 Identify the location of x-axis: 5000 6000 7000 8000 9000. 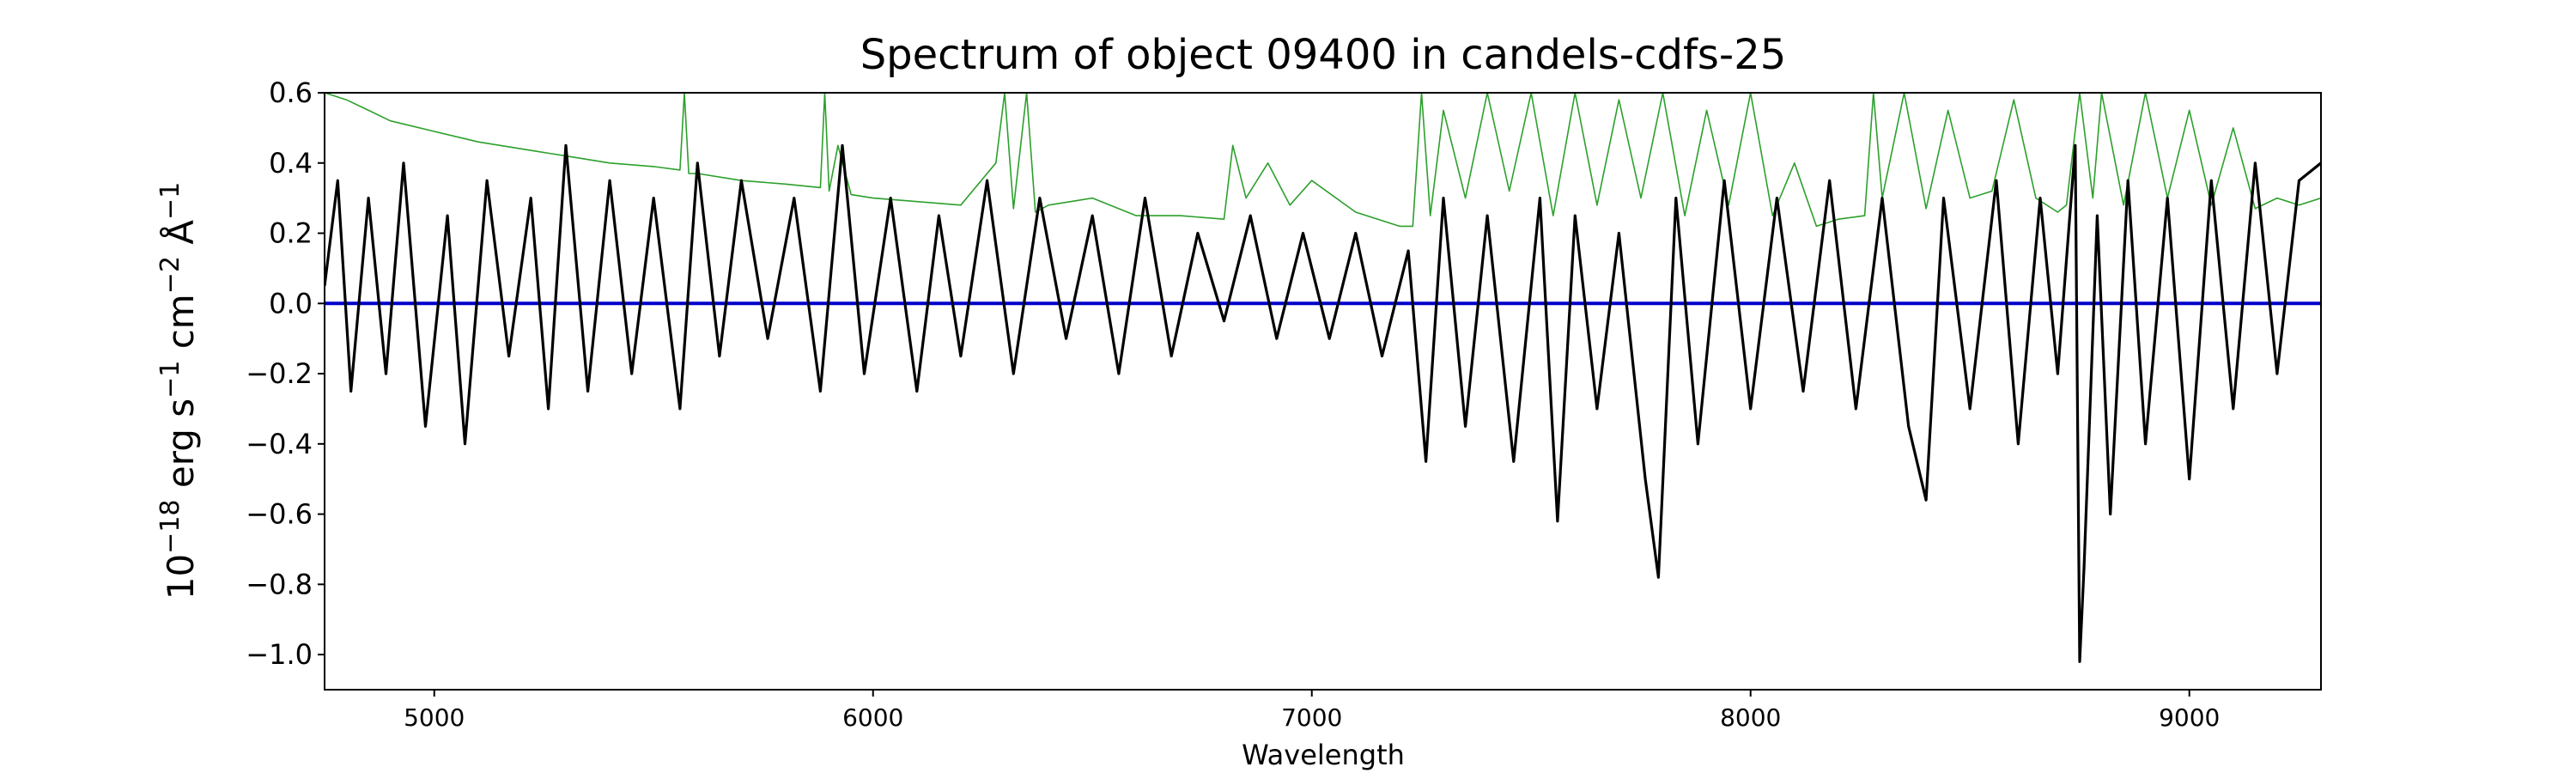
(1312, 711).